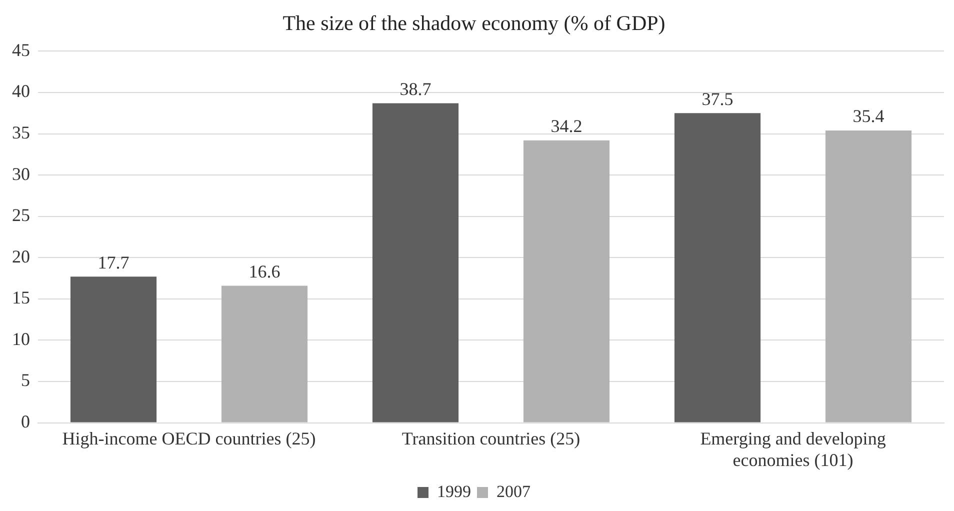  I want to click on chart-title: The size of the shadow economy (% of GDP), so click(474, 23).